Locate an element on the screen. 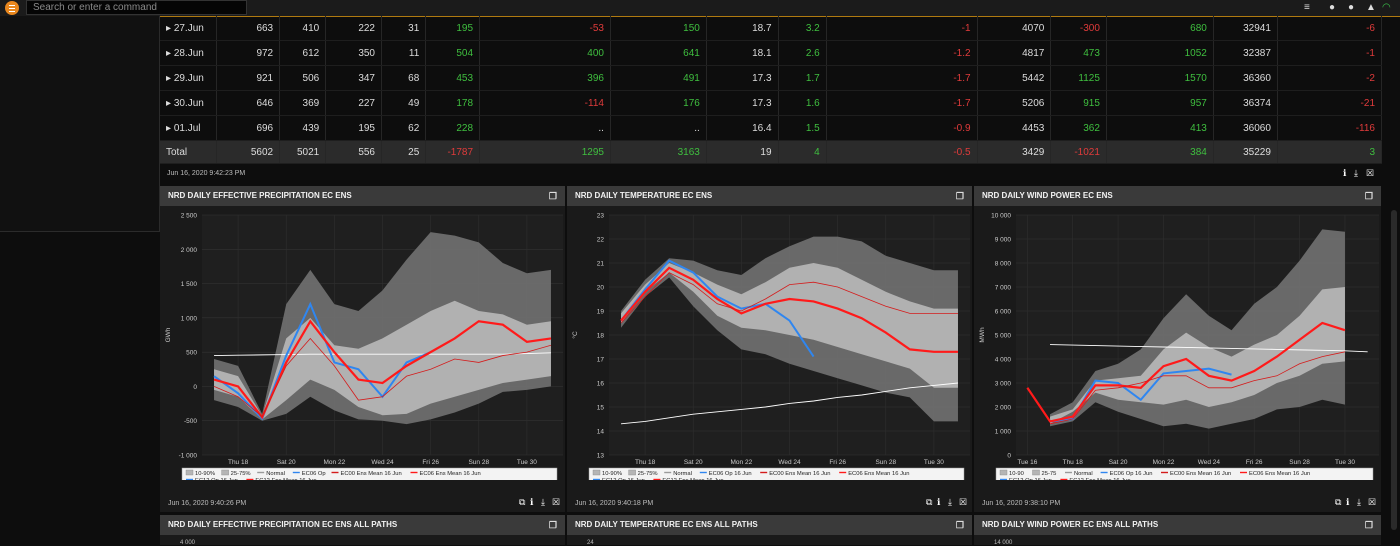 Image resolution: width=1400 pixels, height=546 pixels. table-cell: 1295 is located at coordinates (545, 152).